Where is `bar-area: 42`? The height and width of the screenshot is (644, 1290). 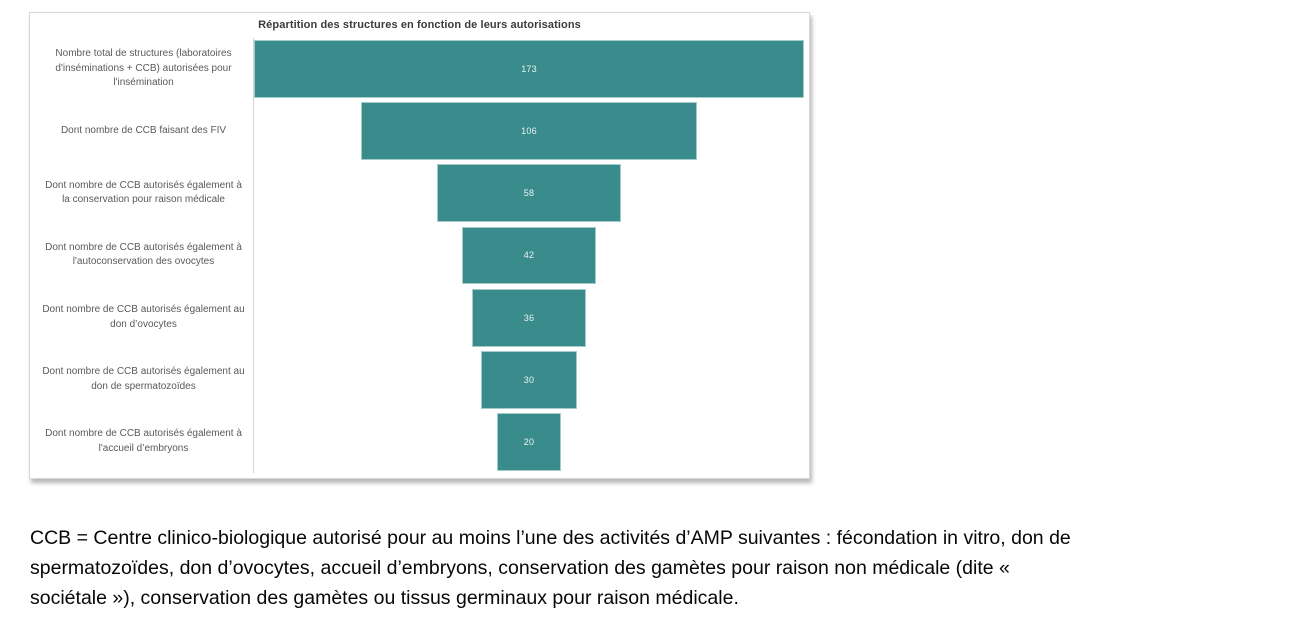
bar-area: 42 is located at coordinates (528, 255).